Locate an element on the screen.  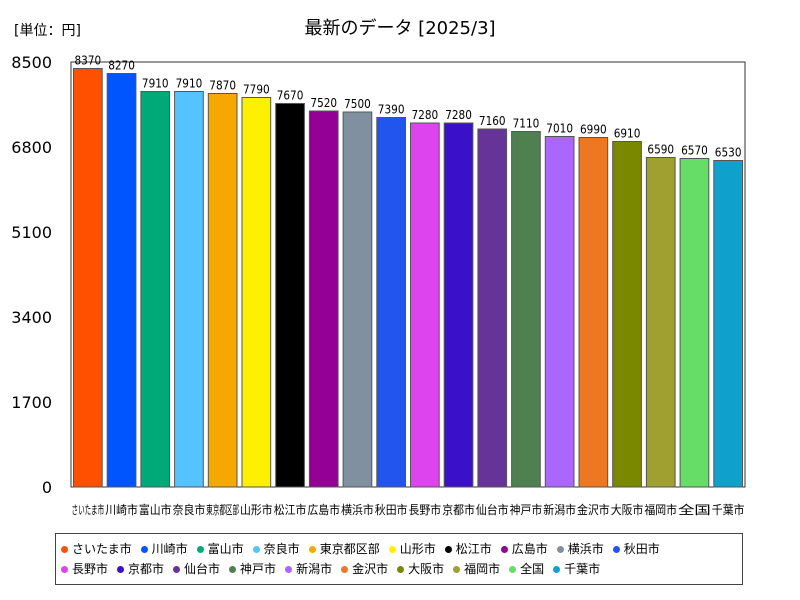
legend-label: 京都市 is located at coordinates (146, 569).